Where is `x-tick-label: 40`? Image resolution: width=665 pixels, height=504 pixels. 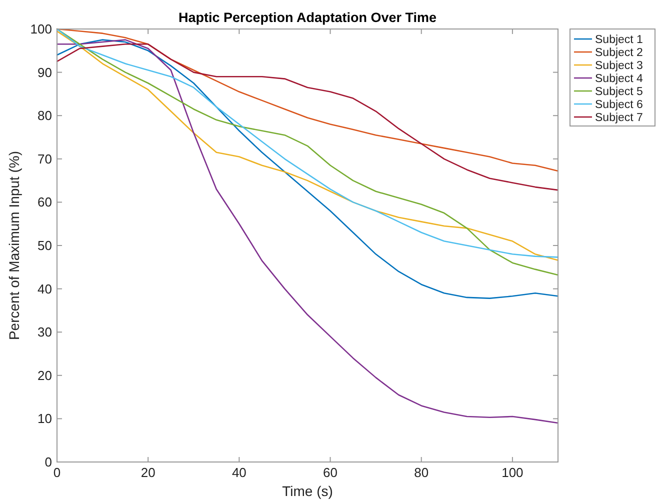 x-tick-label: 40 is located at coordinates (239, 472).